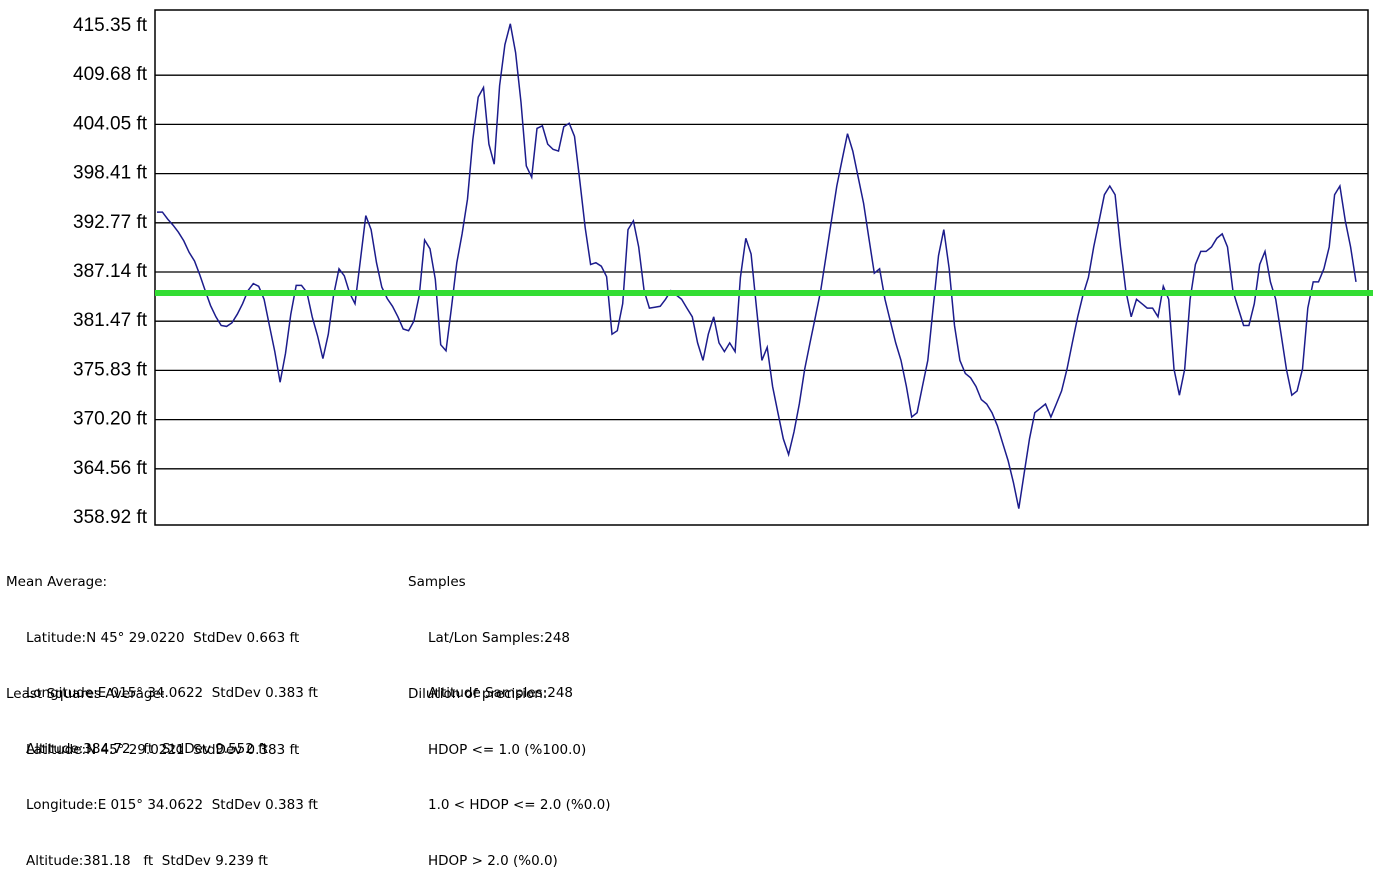 The width and height of the screenshot is (1373, 889). I want to click on y-tick-label: 387.14 ft, so click(110, 271).